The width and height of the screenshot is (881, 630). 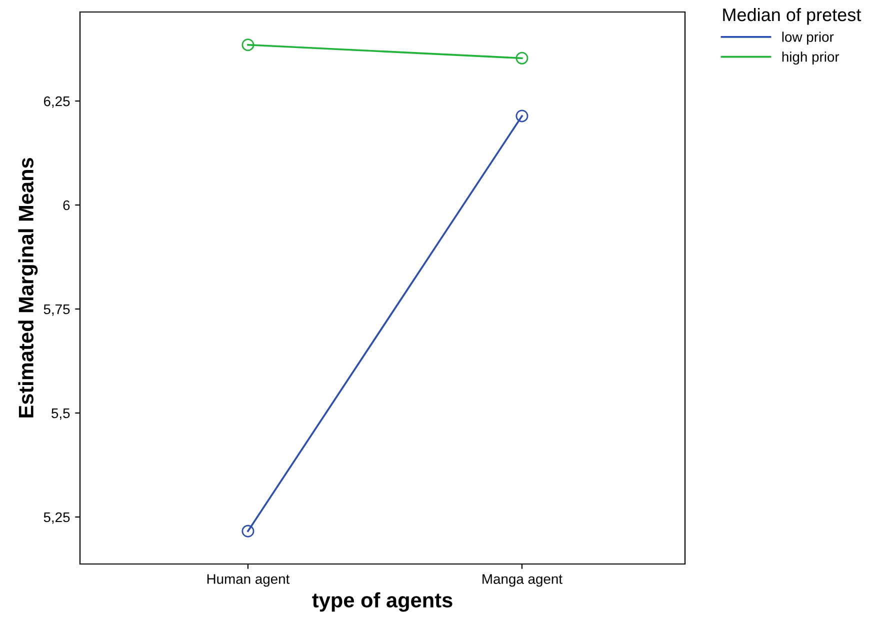 What do you see at coordinates (382, 602) in the screenshot?
I see `x-axis-title: type of agents` at bounding box center [382, 602].